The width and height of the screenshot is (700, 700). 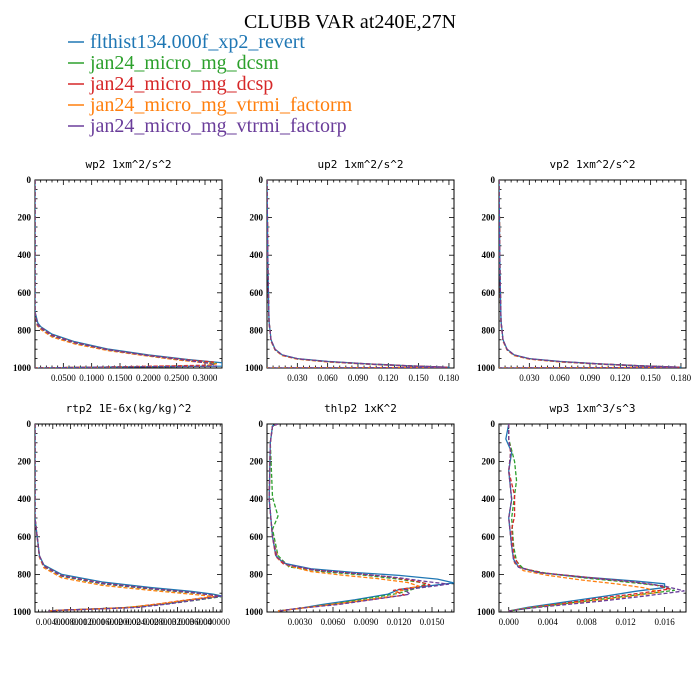 What do you see at coordinates (486, 368) in the screenshot?
I see `ytick-label-2-1000: 1000` at bounding box center [486, 368].